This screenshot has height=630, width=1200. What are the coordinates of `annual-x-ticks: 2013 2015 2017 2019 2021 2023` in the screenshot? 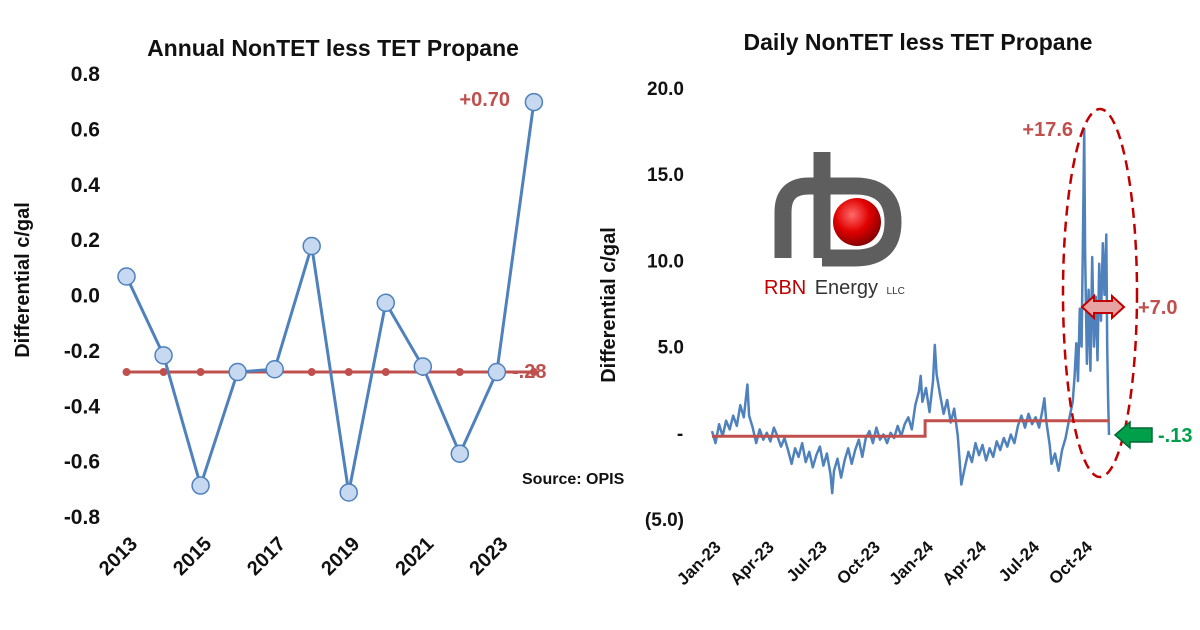 It's located at (303, 556).